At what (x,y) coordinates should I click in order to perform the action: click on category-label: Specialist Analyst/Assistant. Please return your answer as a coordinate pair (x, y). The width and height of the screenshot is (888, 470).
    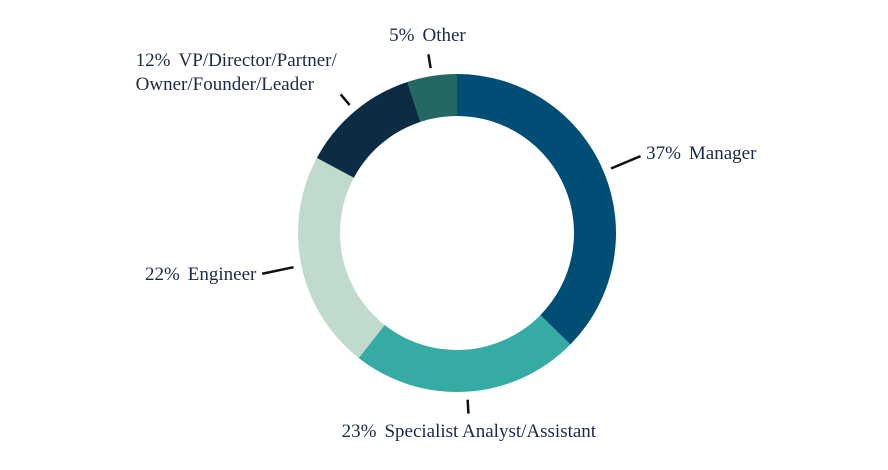
    Looking at the image, I should click on (490, 431).